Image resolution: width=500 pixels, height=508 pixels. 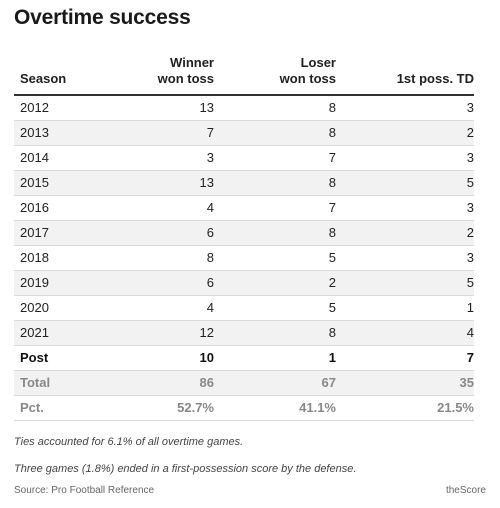 I want to click on table-row: 2014 3 7 3, so click(x=244, y=158).